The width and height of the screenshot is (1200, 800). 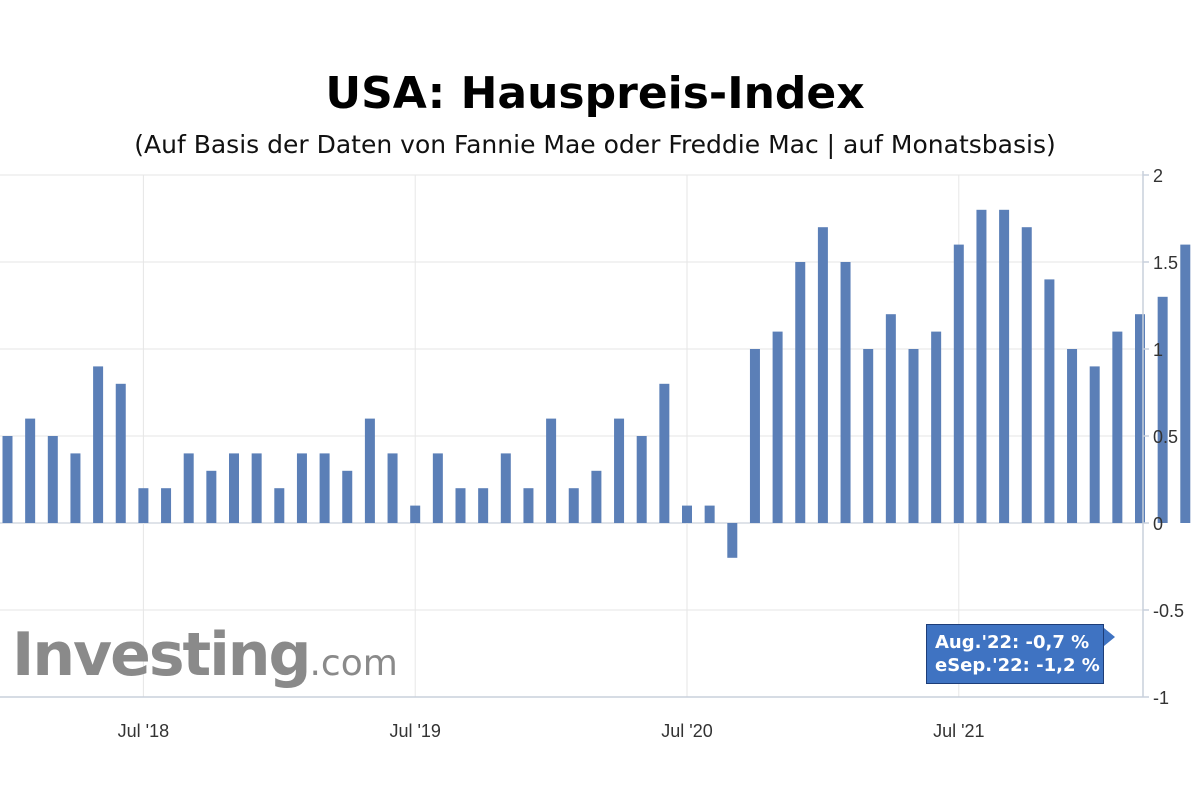 I want to click on y-tick-label: 2, so click(x=1158, y=176).